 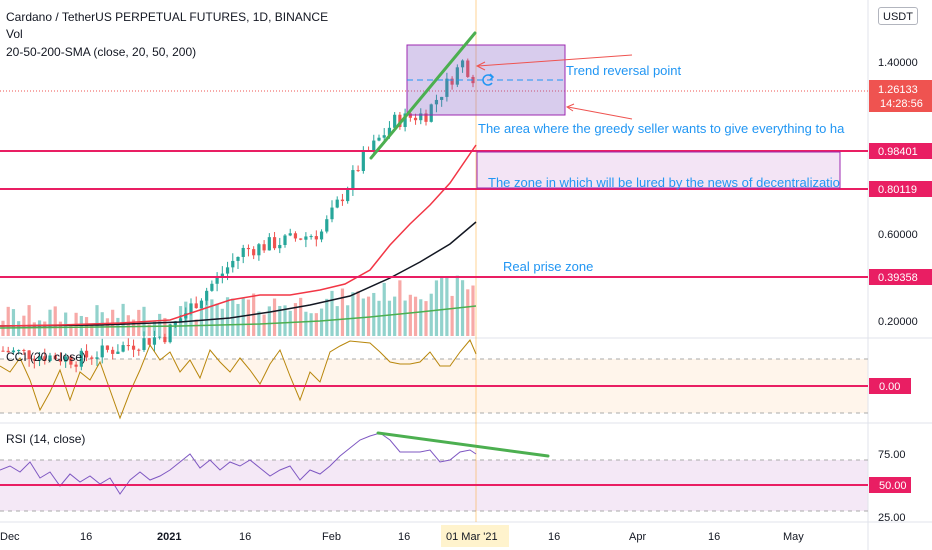 What do you see at coordinates (898, 16) in the screenshot?
I see `currency-button: USDT` at bounding box center [898, 16].